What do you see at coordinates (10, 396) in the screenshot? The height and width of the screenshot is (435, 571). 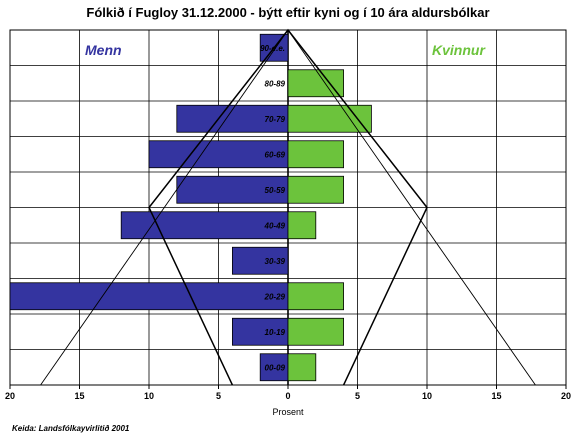 I see `x-tick-label-0: 20` at bounding box center [10, 396].